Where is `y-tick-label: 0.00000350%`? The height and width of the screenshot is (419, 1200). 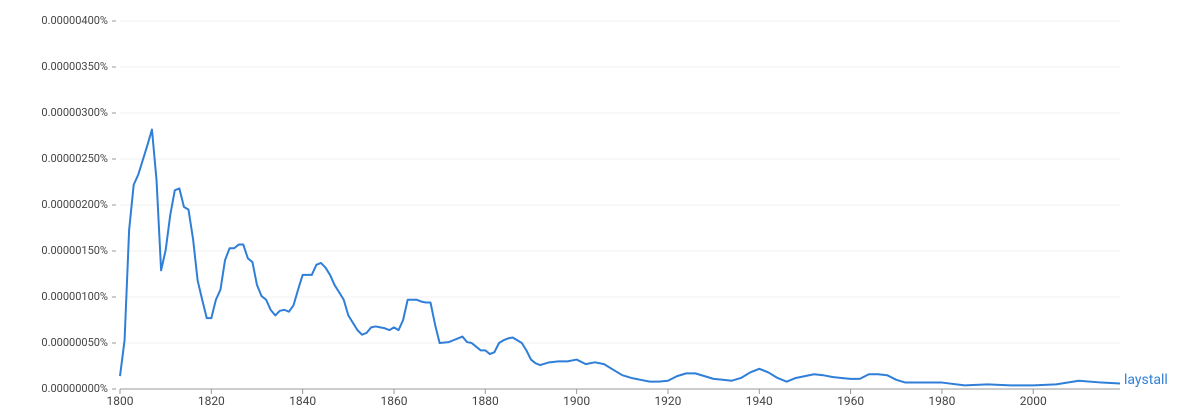 y-tick-label: 0.00000350% is located at coordinates (74, 66).